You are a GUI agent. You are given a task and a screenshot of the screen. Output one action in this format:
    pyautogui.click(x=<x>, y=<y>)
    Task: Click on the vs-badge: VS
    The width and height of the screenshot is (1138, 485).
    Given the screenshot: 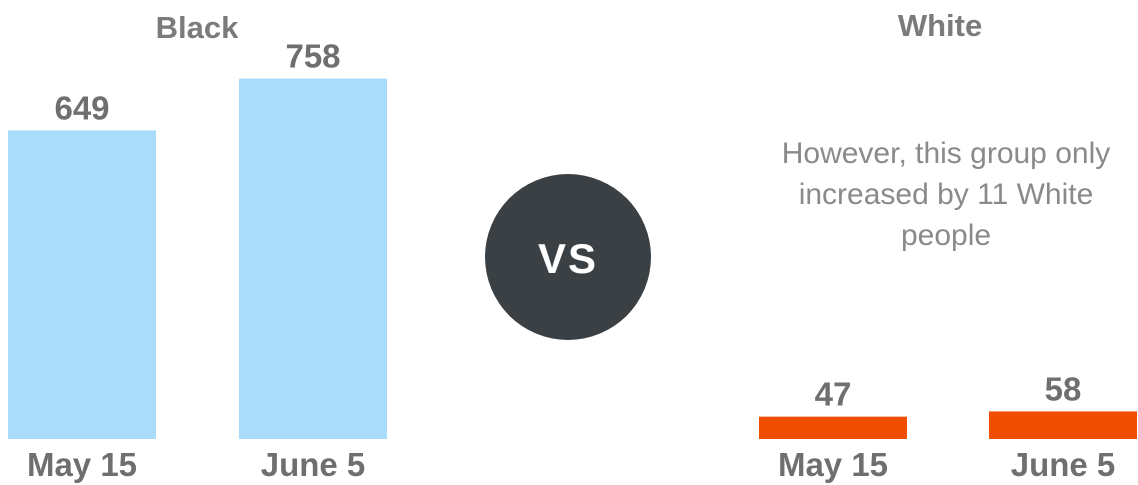 What is the action you would take?
    pyautogui.click(x=568, y=257)
    